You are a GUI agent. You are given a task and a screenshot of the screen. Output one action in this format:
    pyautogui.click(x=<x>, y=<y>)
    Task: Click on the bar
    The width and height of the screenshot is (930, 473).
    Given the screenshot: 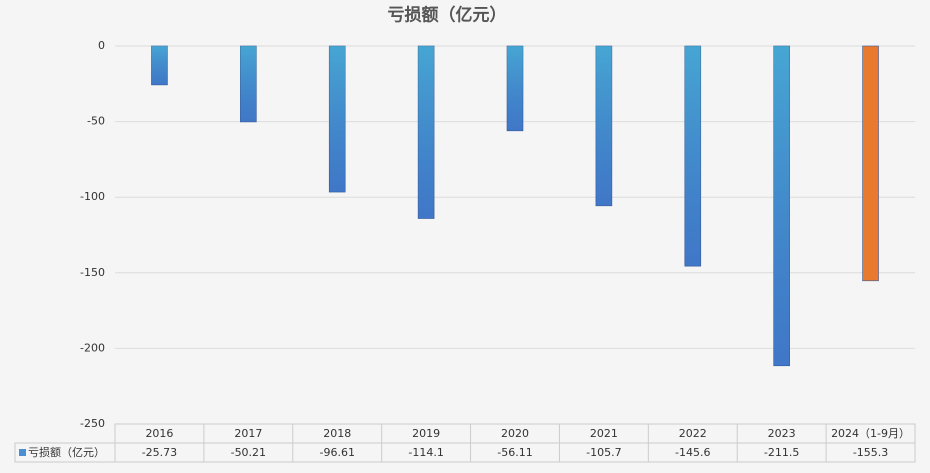 What is the action you would take?
    pyautogui.click(x=870, y=163)
    